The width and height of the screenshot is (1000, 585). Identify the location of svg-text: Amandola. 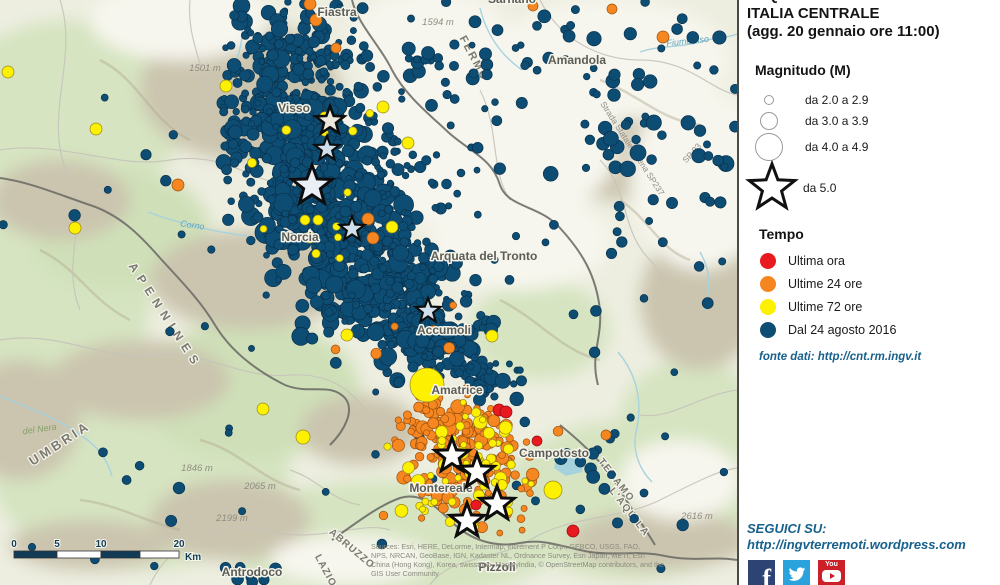
(577, 60).